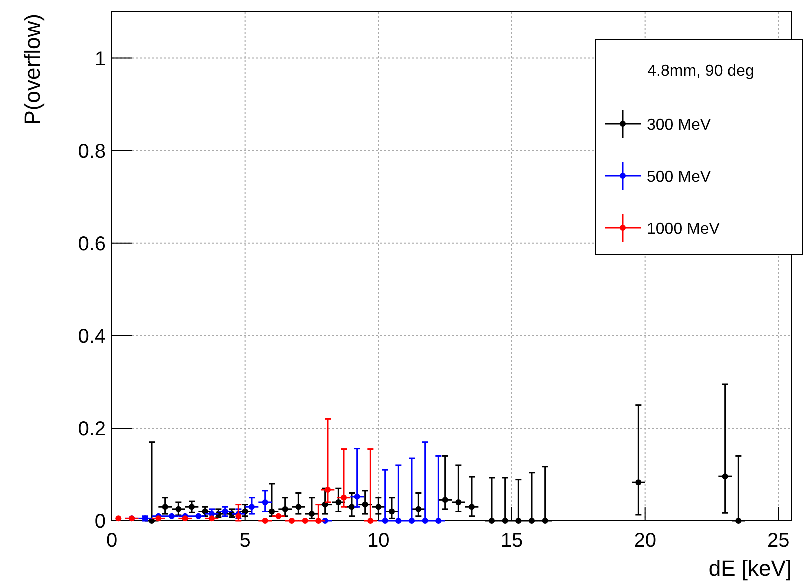 The height and width of the screenshot is (584, 805). Describe the element at coordinates (683, 229) in the screenshot. I see `legend-label: 1000 MeV` at that location.